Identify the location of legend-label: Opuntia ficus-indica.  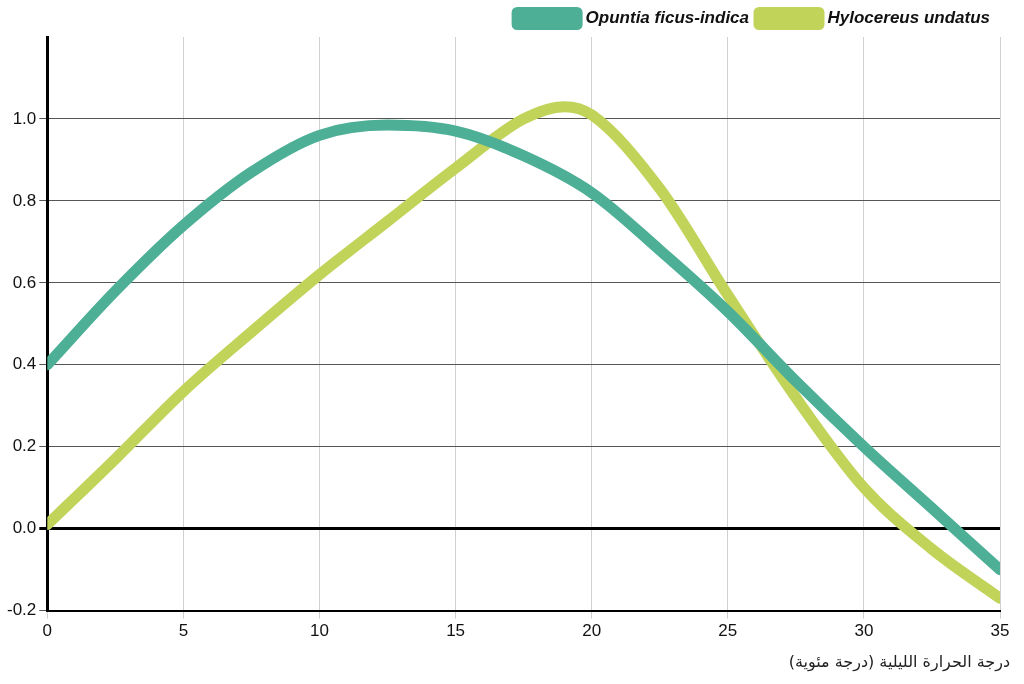
(667, 18).